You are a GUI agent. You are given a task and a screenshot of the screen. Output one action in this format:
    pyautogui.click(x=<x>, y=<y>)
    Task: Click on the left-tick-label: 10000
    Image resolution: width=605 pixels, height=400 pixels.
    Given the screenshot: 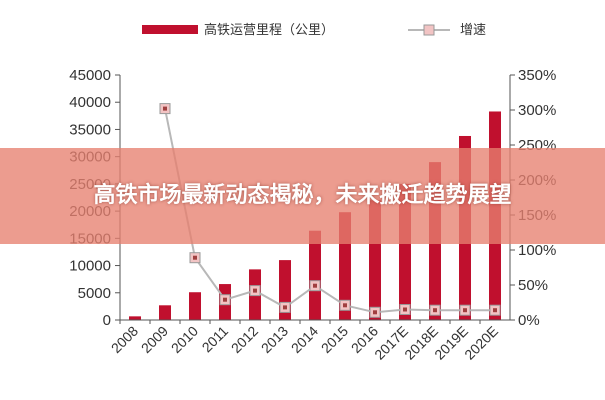 What is the action you would take?
    pyautogui.click(x=90, y=266)
    